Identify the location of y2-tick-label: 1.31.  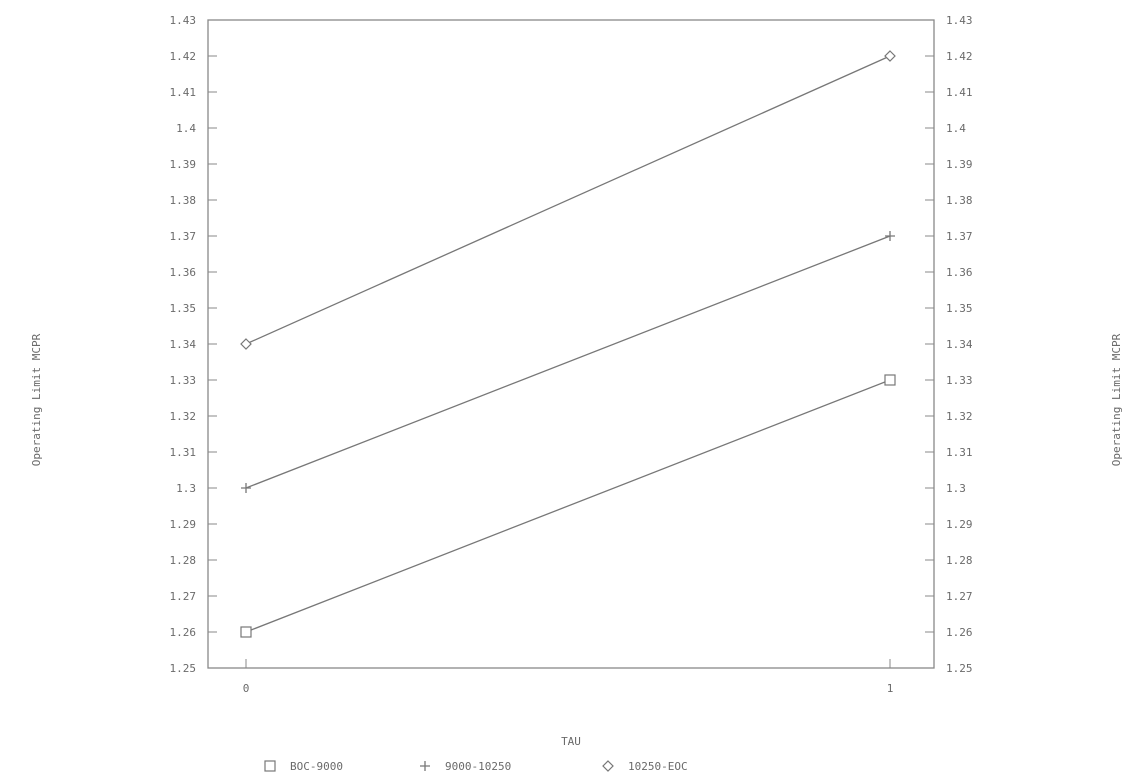
(959, 452).